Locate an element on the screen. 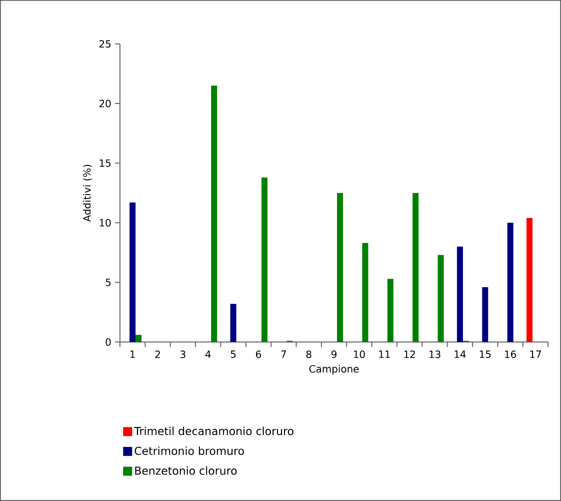 This screenshot has height=501, width=561. legend-label: Cetrimonio bromuro is located at coordinates (189, 451).